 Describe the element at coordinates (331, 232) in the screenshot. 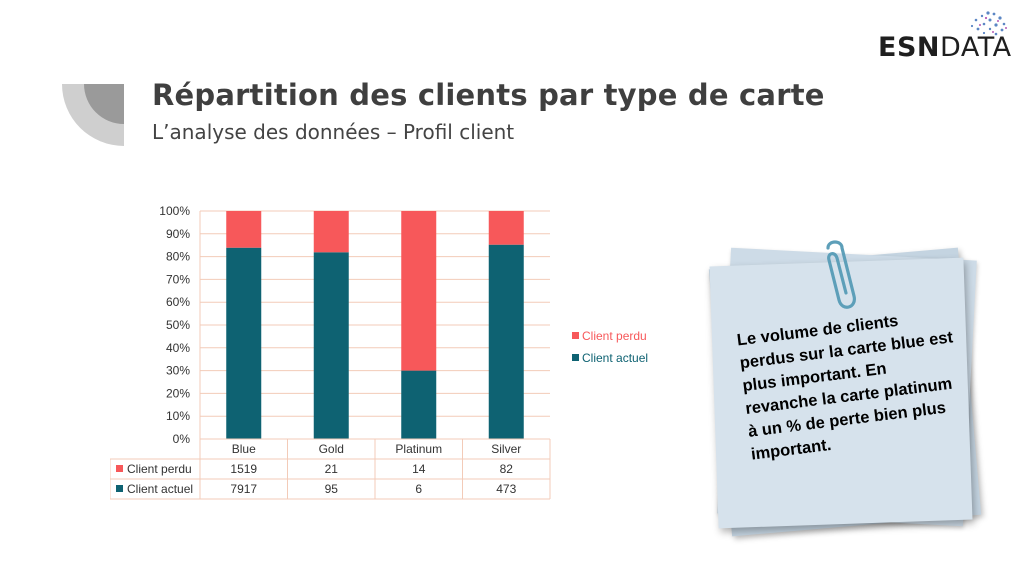

I see `bar-gold-client-perdu` at that location.